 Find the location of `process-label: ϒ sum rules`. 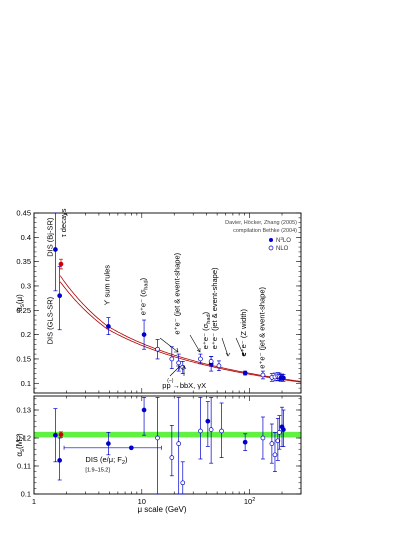

process-label: ϒ sum rules is located at coordinates (106, 285).